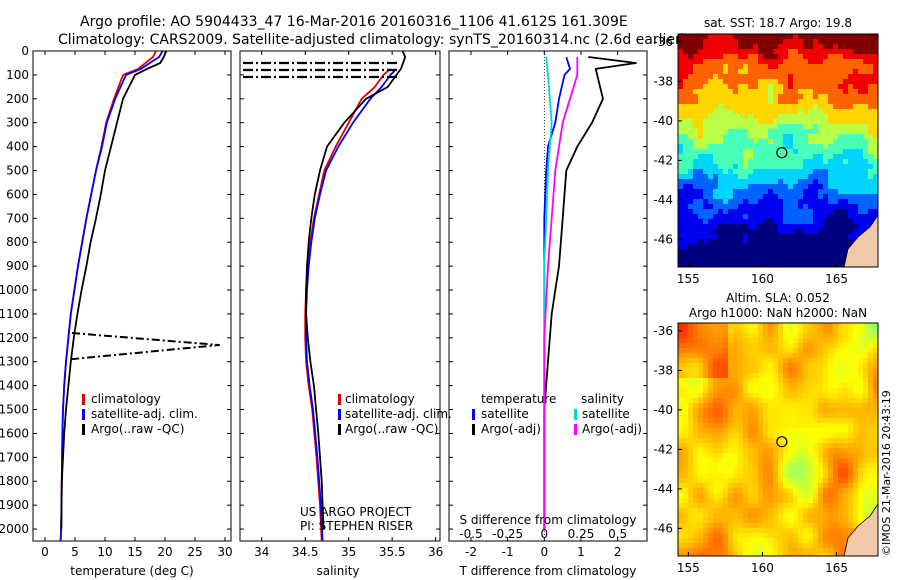 Image resolution: width=900 pixels, height=580 pixels. I want to click on lat-tick-label: -42, so click(663, 160).